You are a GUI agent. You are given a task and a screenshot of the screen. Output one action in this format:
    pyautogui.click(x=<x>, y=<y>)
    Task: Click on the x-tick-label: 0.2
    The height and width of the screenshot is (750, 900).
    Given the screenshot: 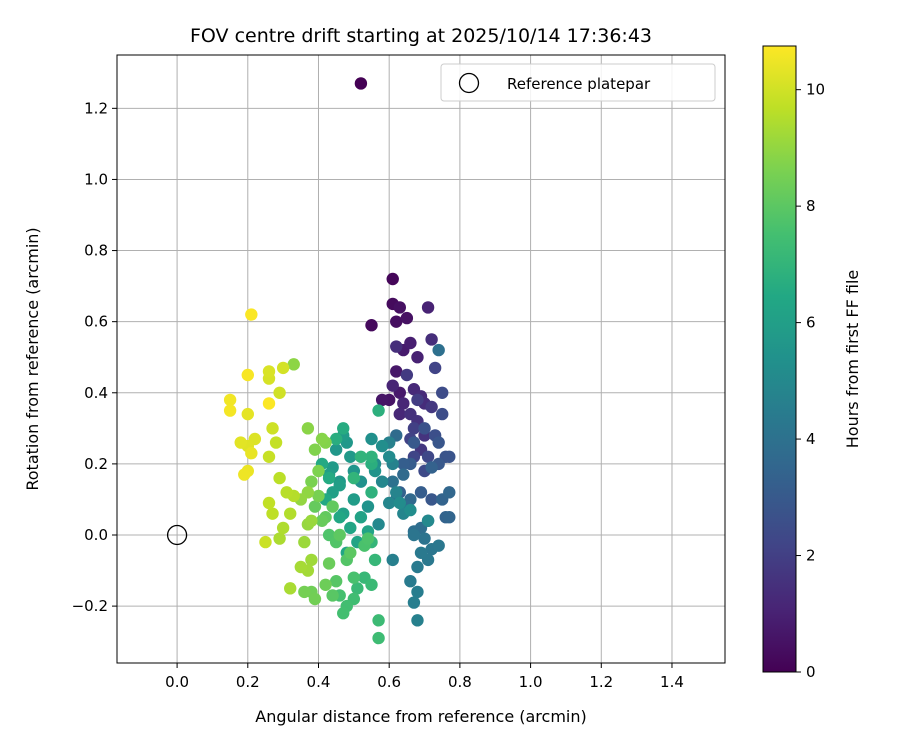 What is the action you would take?
    pyautogui.click(x=248, y=682)
    